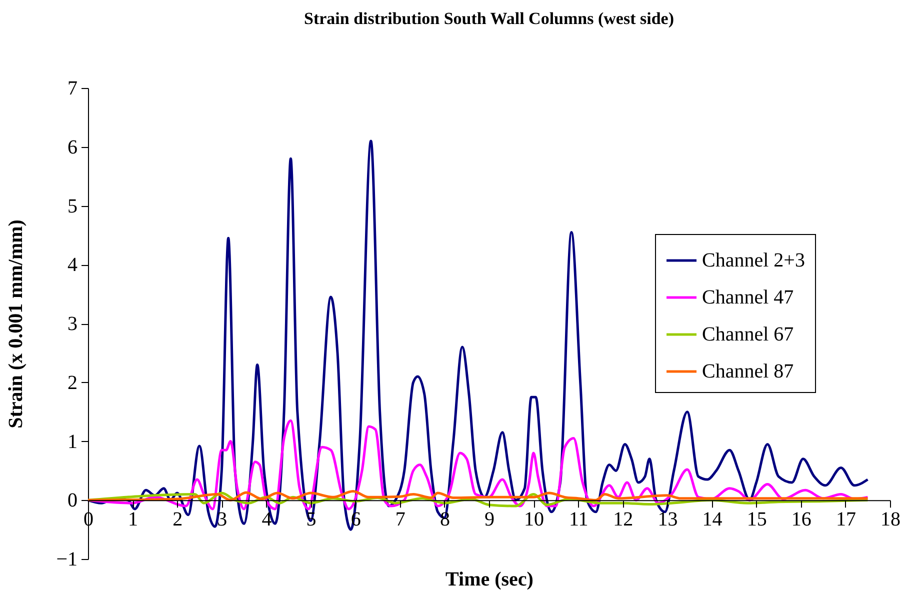 The height and width of the screenshot is (607, 905). Describe the element at coordinates (73, 383) in the screenshot. I see `y-tick-label: 2` at that location.